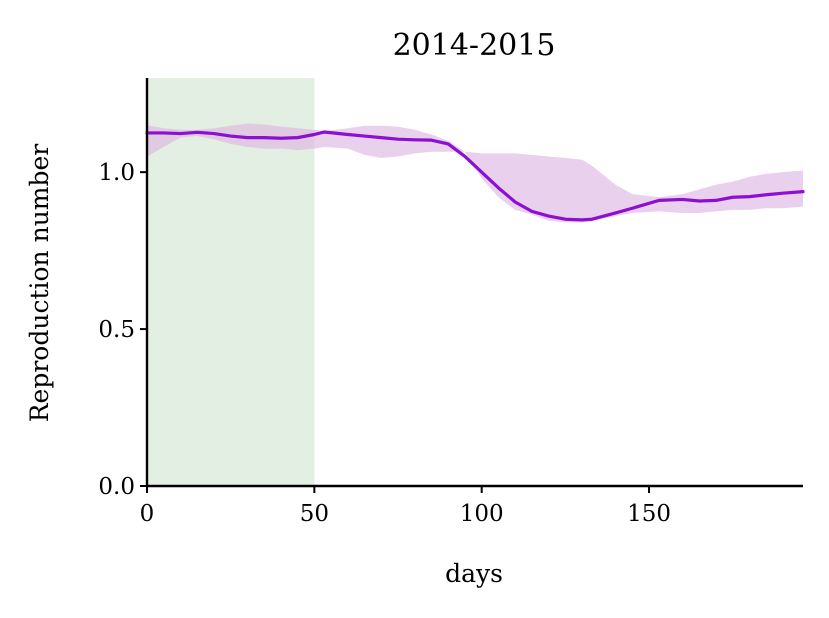 The image size is (829, 618). I want to click on y-axis-label: Reproduction number, so click(39, 283).